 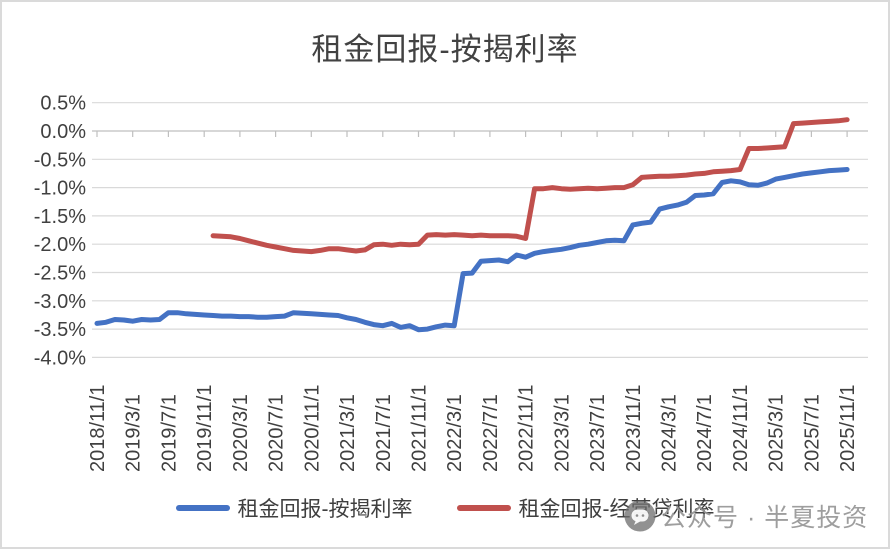 What do you see at coordinates (483, 508) in the screenshot?
I see `legend-swatch-red-line` at bounding box center [483, 508].